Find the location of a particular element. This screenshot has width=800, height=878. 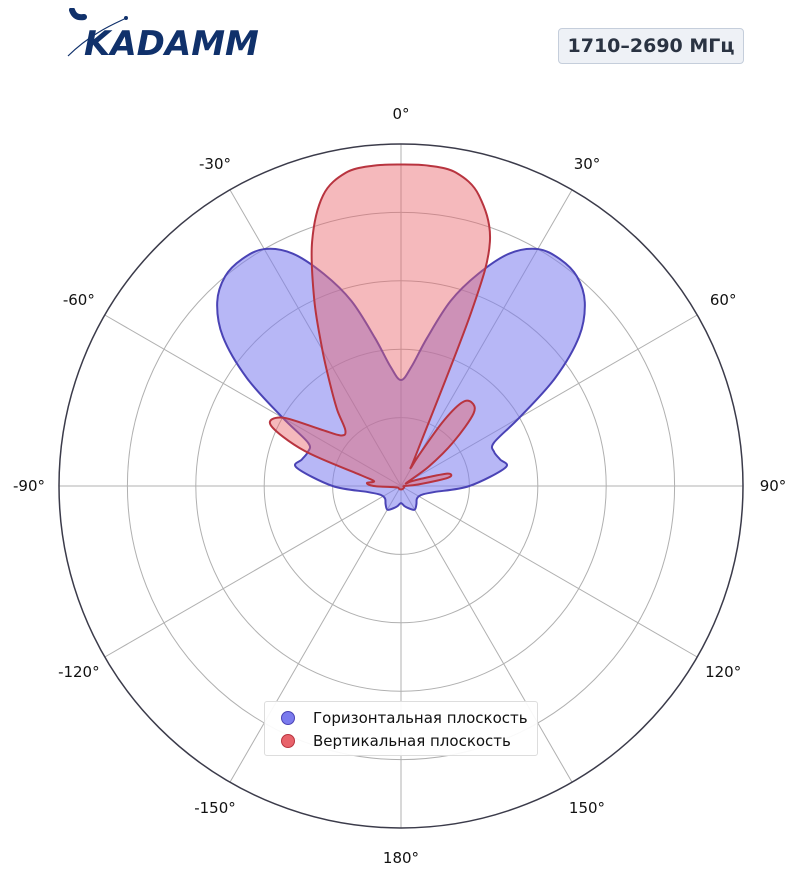

angle-tick-label: 60° is located at coordinates (723, 300).